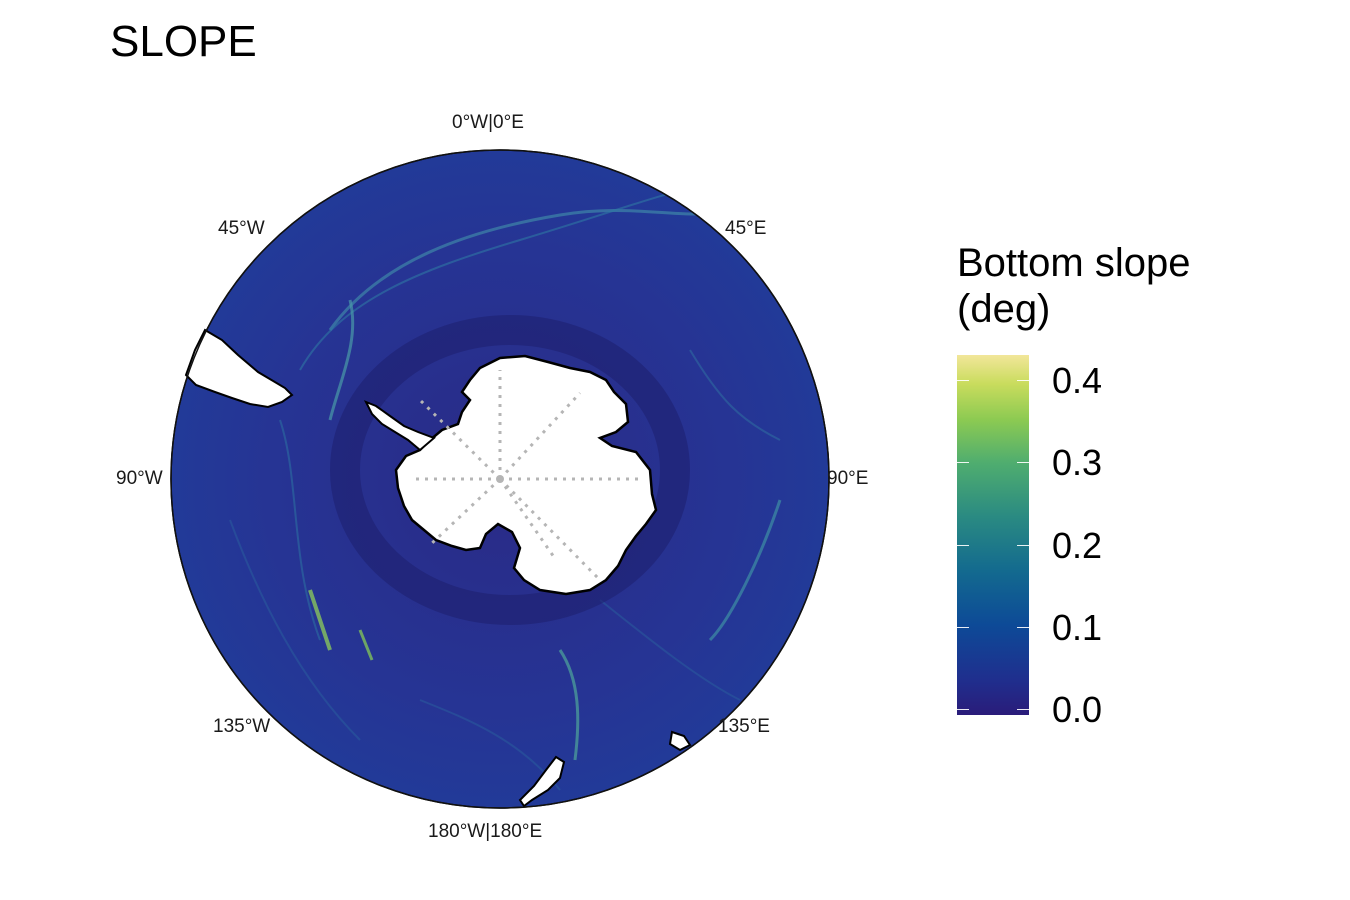 The image size is (1350, 900). I want to click on legend-value-2: 0.2, so click(1077, 545).